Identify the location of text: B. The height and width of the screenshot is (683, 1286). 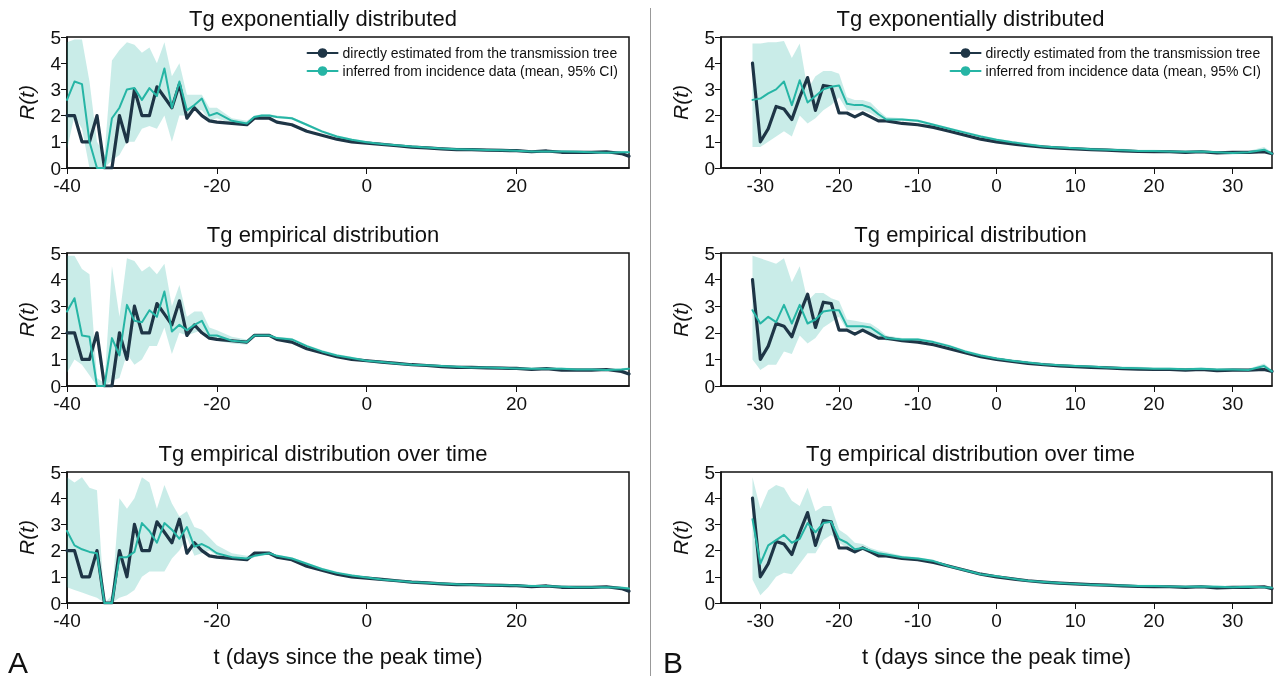
(673, 662).